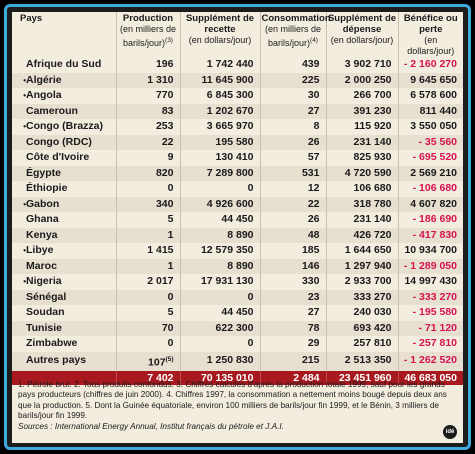 This screenshot has width=475, height=454. I want to click on table-row: Côte d'Ivoire 9 130 410 57 825 930 - 695 520, so click(237, 158).